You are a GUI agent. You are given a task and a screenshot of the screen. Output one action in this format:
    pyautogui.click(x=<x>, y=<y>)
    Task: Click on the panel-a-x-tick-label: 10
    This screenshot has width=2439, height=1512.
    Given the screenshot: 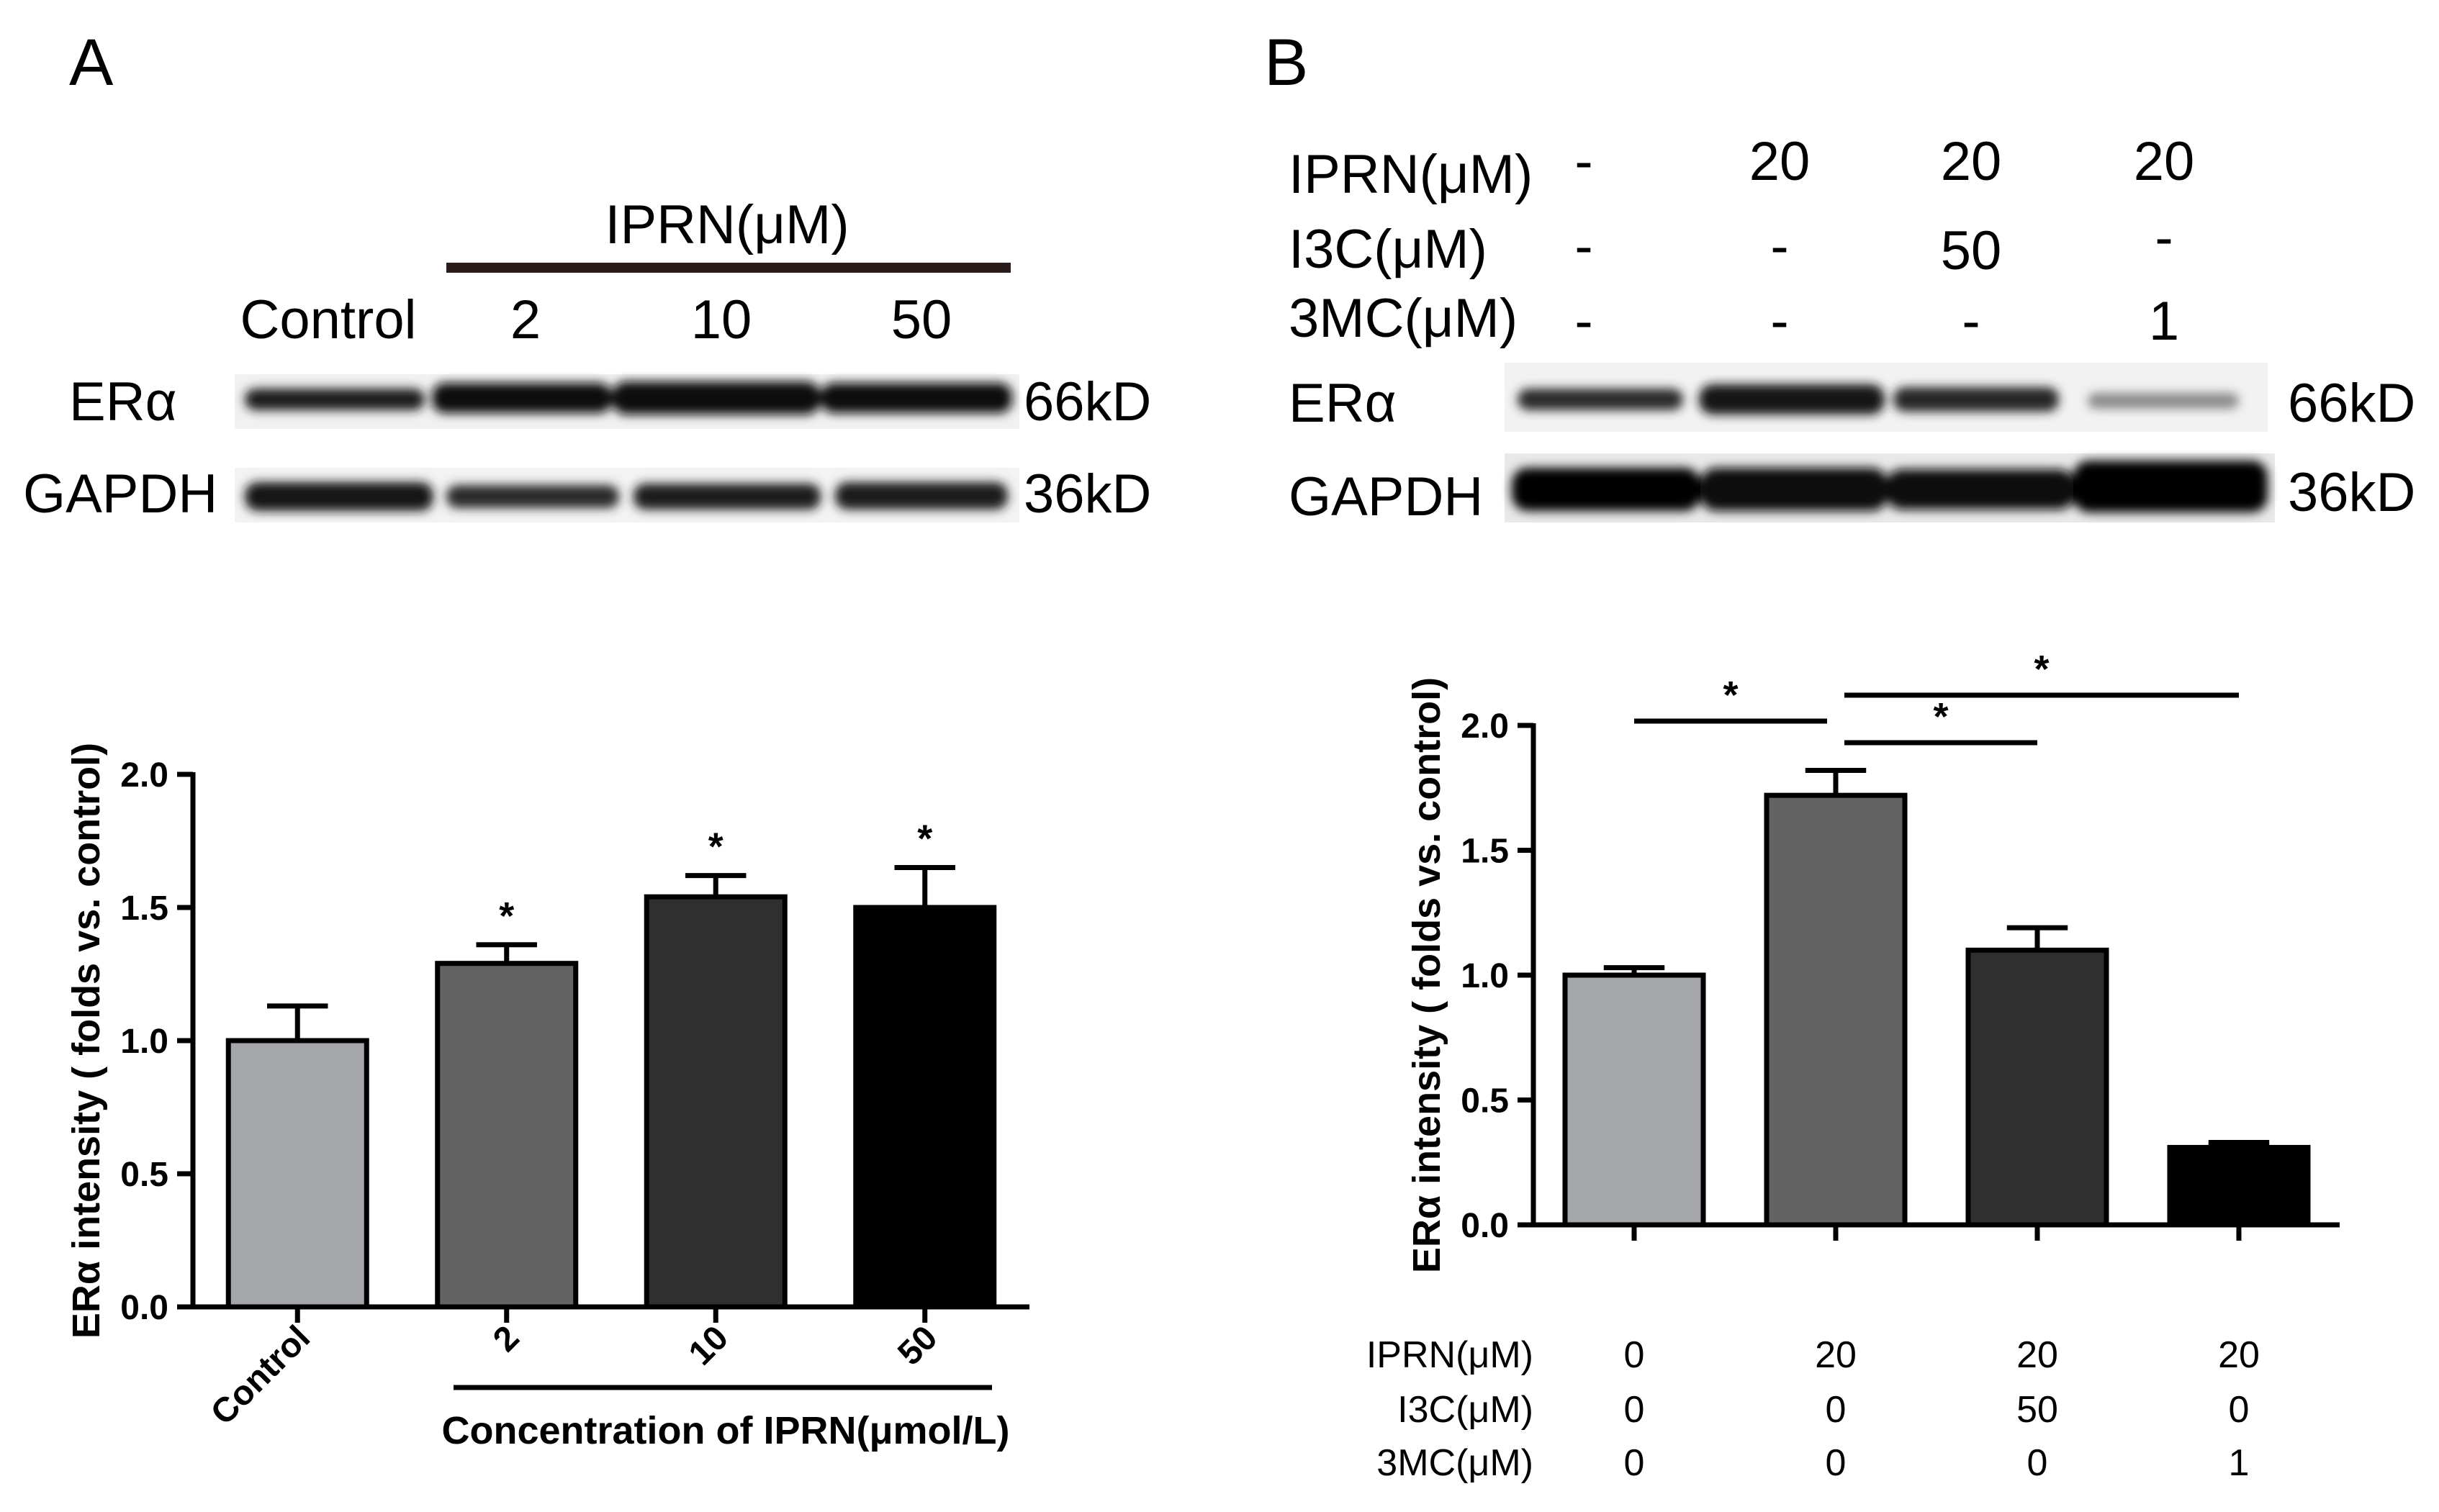 What is the action you would take?
    pyautogui.click(x=709, y=1345)
    